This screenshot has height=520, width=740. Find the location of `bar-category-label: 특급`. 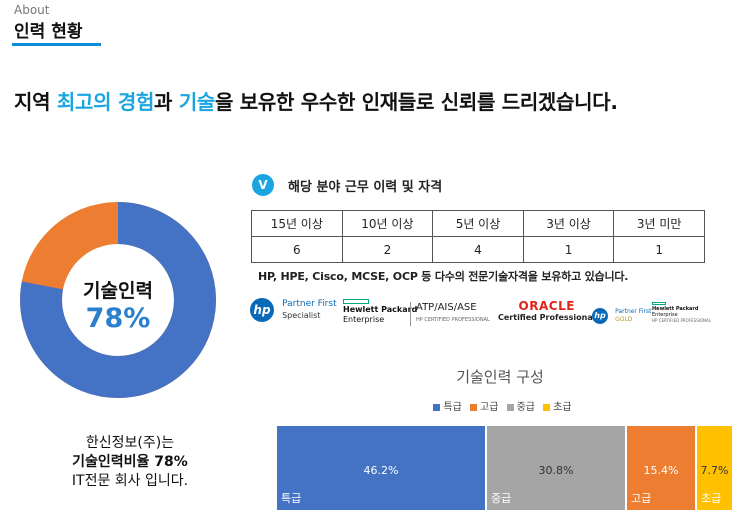

bar-category-label: 특급 is located at coordinates (291, 498).